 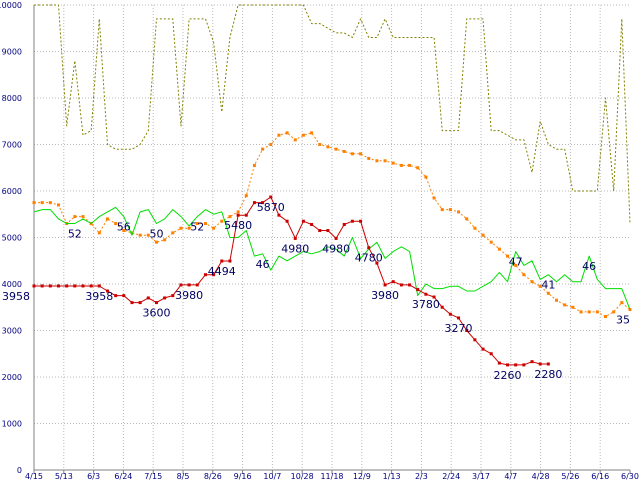 What do you see at coordinates (156, 234) in the screenshot?
I see `data-label: 50` at bounding box center [156, 234].